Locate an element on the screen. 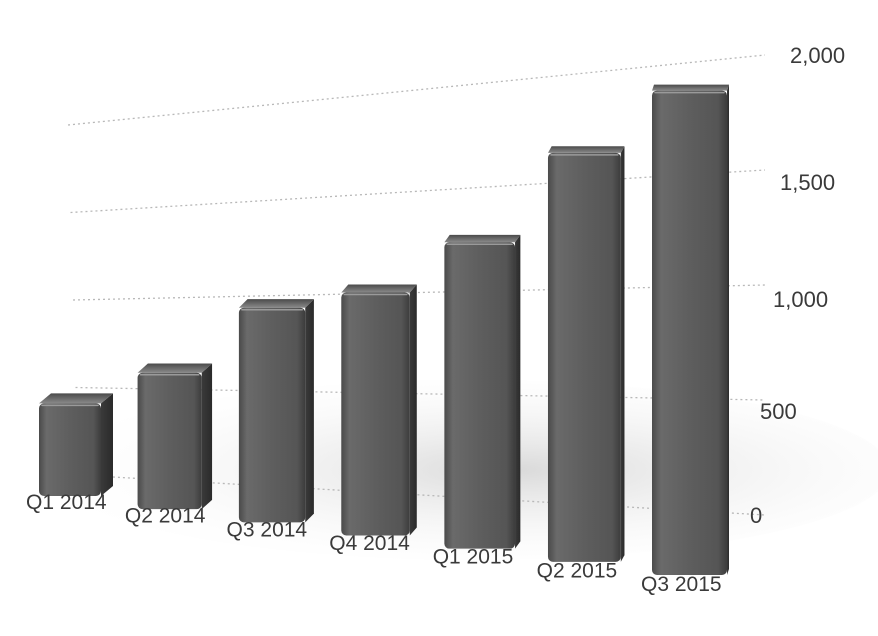 This screenshot has width=878, height=636. x-tick-label: Q1 2015 is located at coordinates (473, 557).